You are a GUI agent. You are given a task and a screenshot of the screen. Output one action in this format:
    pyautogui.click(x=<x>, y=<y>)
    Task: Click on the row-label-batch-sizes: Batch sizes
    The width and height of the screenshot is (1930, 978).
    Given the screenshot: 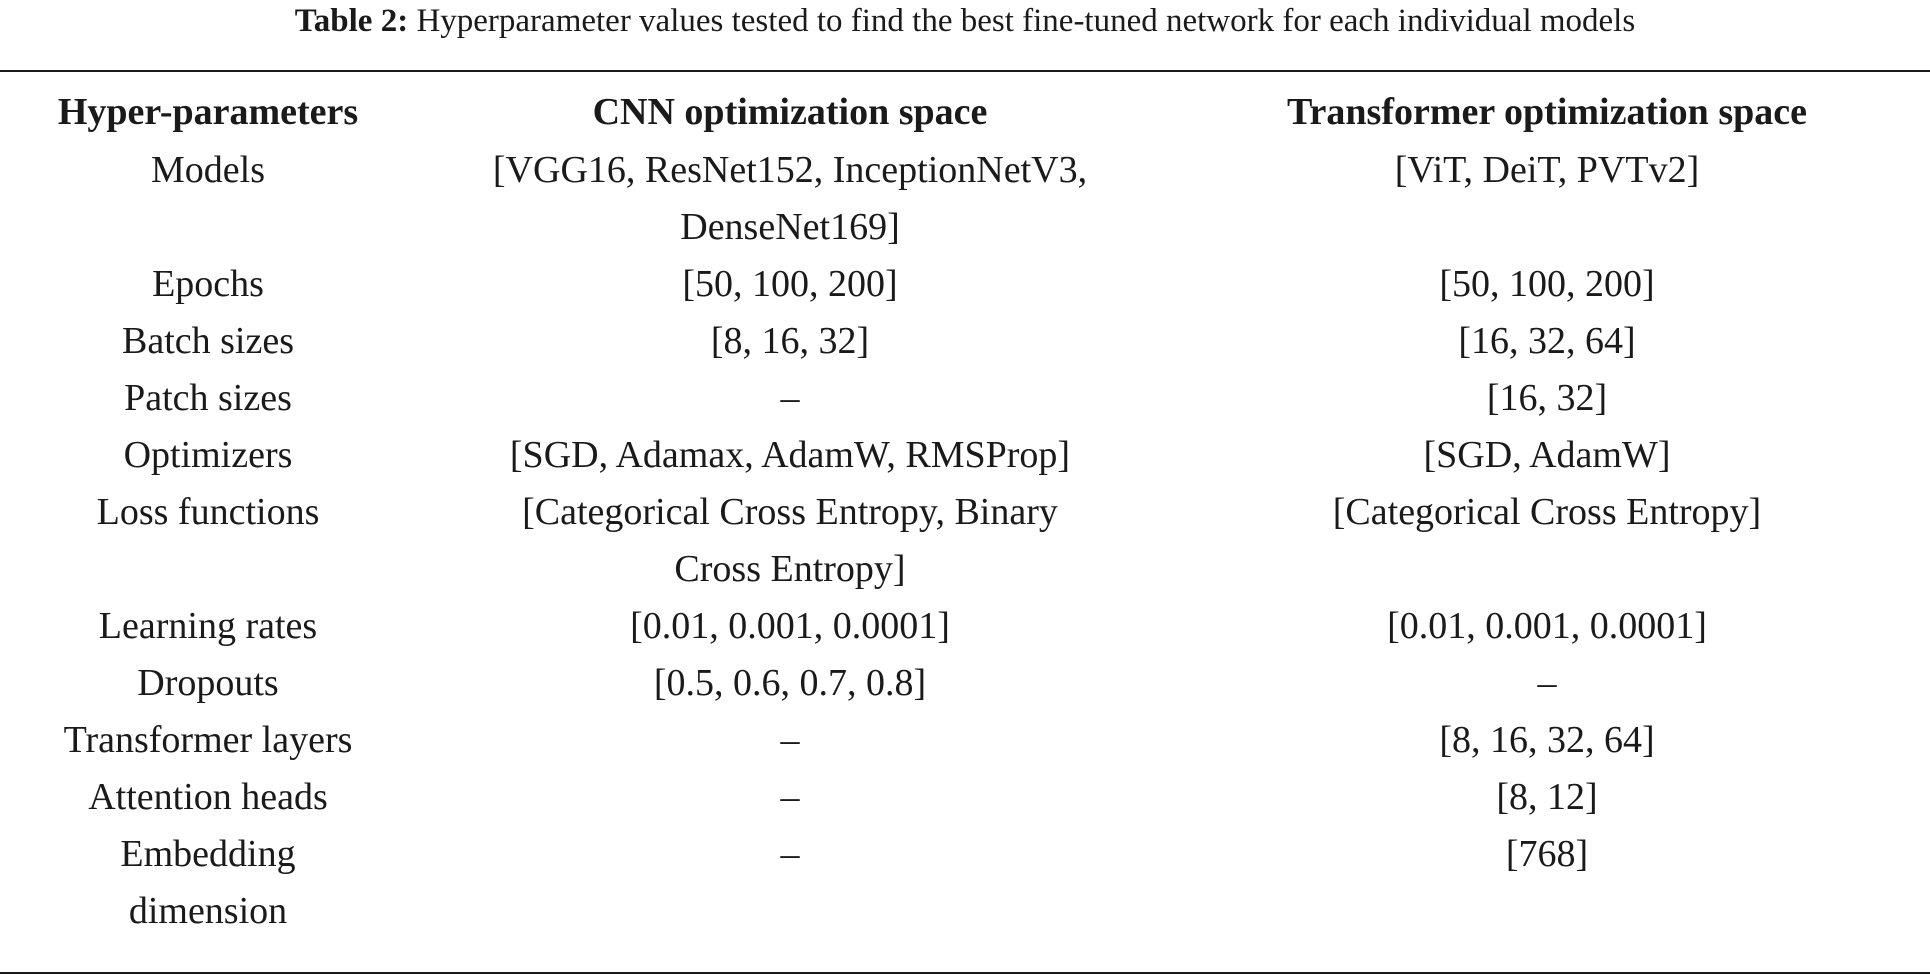 What is the action you would take?
    pyautogui.click(x=207, y=341)
    